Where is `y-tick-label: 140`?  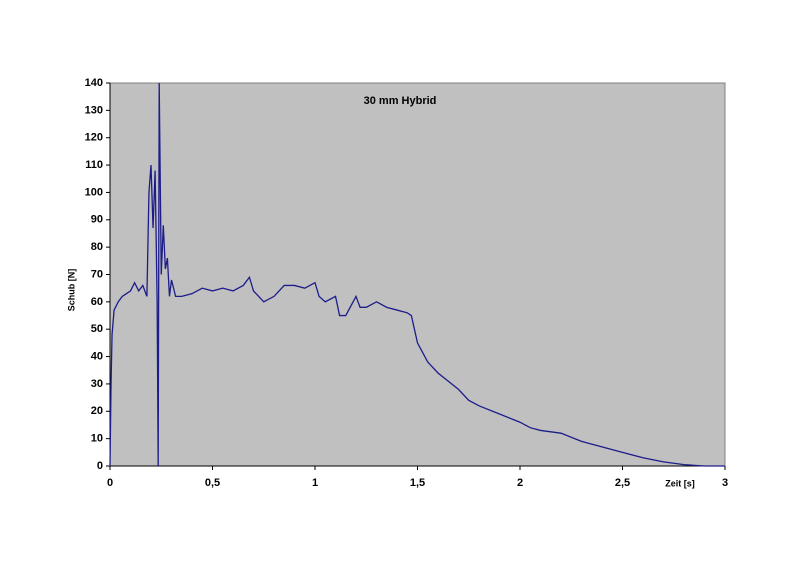 y-tick-label: 140 is located at coordinates (94, 83).